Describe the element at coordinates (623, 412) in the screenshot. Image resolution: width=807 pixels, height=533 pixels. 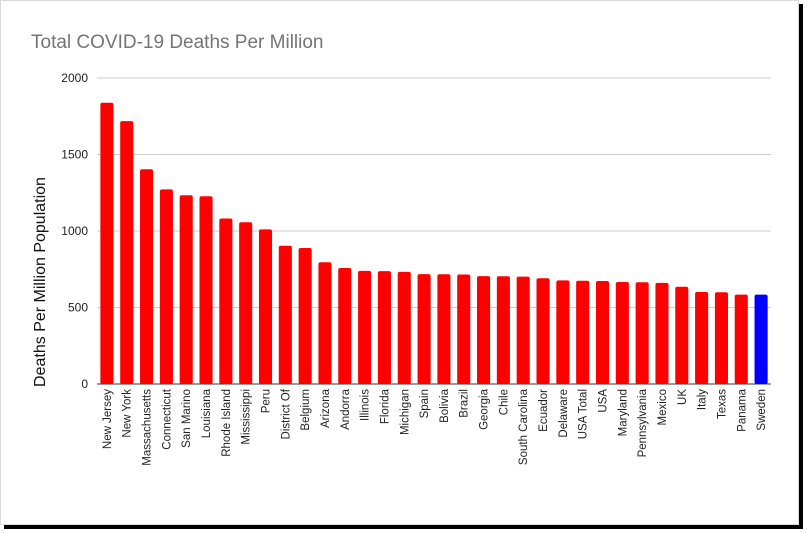
I see `x-category-label: Maryland` at that location.